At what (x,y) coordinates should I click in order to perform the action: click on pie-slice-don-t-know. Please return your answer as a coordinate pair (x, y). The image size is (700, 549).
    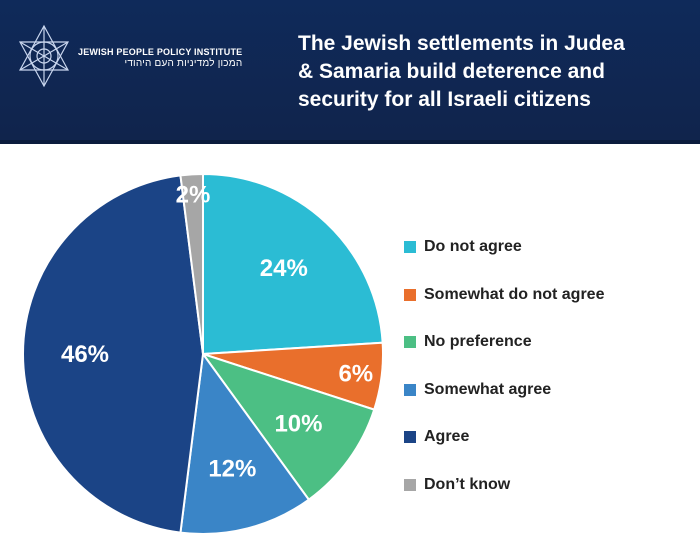
    Looking at the image, I should click on (191, 263).